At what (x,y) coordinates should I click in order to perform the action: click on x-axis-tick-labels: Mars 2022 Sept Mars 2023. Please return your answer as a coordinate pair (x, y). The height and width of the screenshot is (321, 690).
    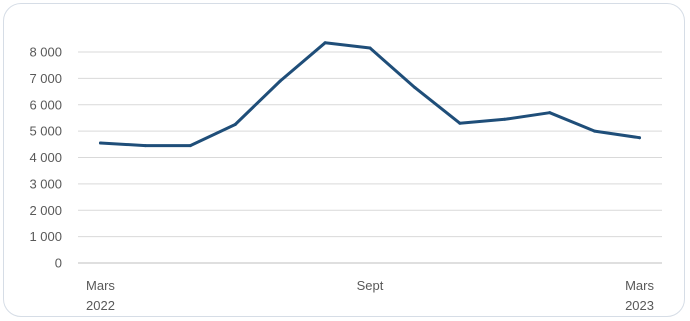
    Looking at the image, I should click on (370, 295).